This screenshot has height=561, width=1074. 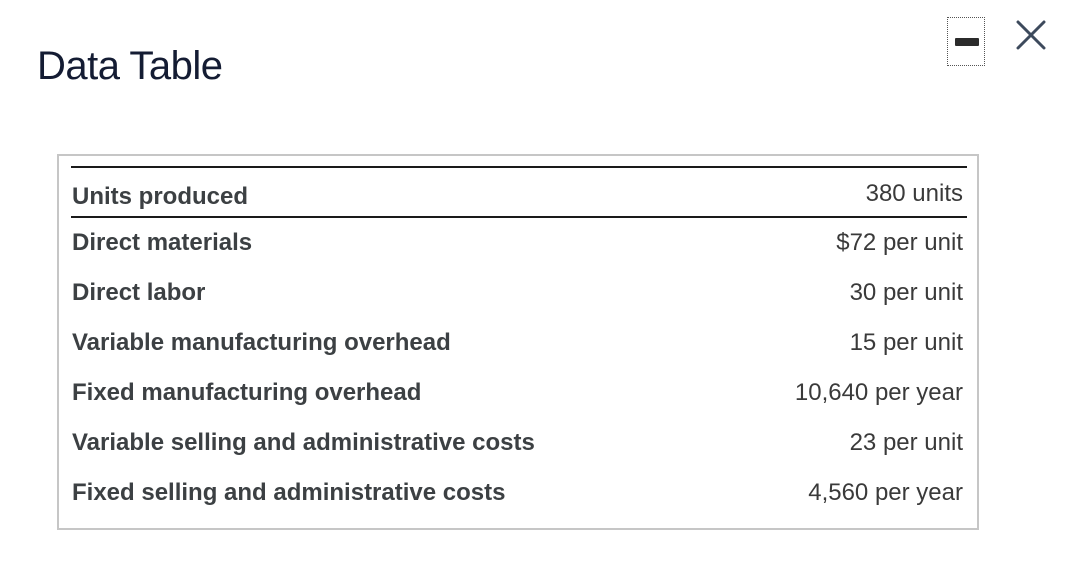 I want to click on minimize-button, so click(x=966, y=41).